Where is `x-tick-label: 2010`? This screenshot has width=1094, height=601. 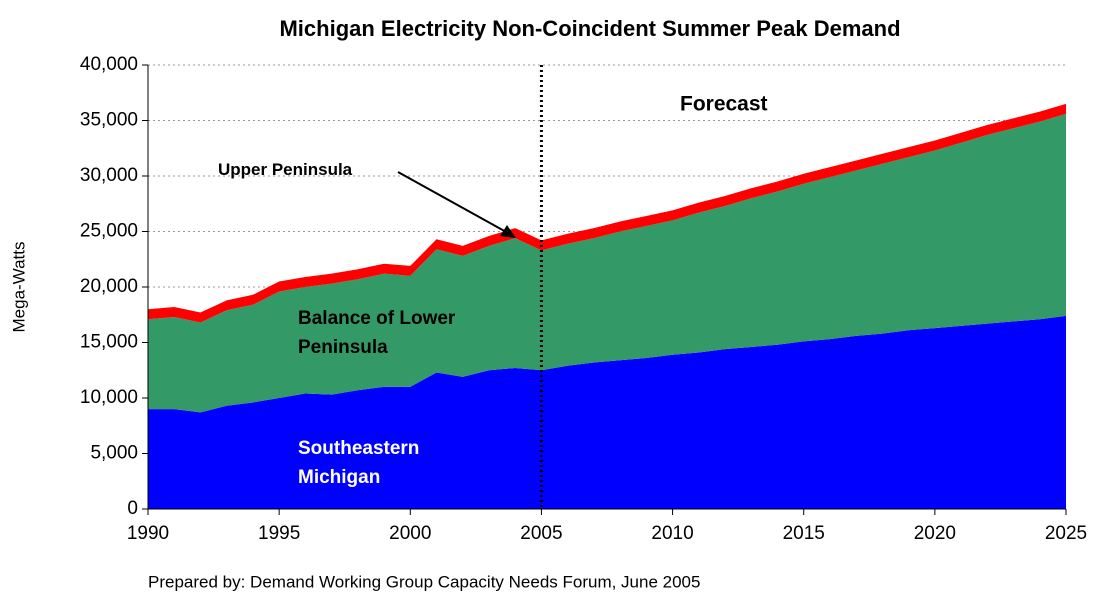
x-tick-label: 2010 is located at coordinates (672, 533).